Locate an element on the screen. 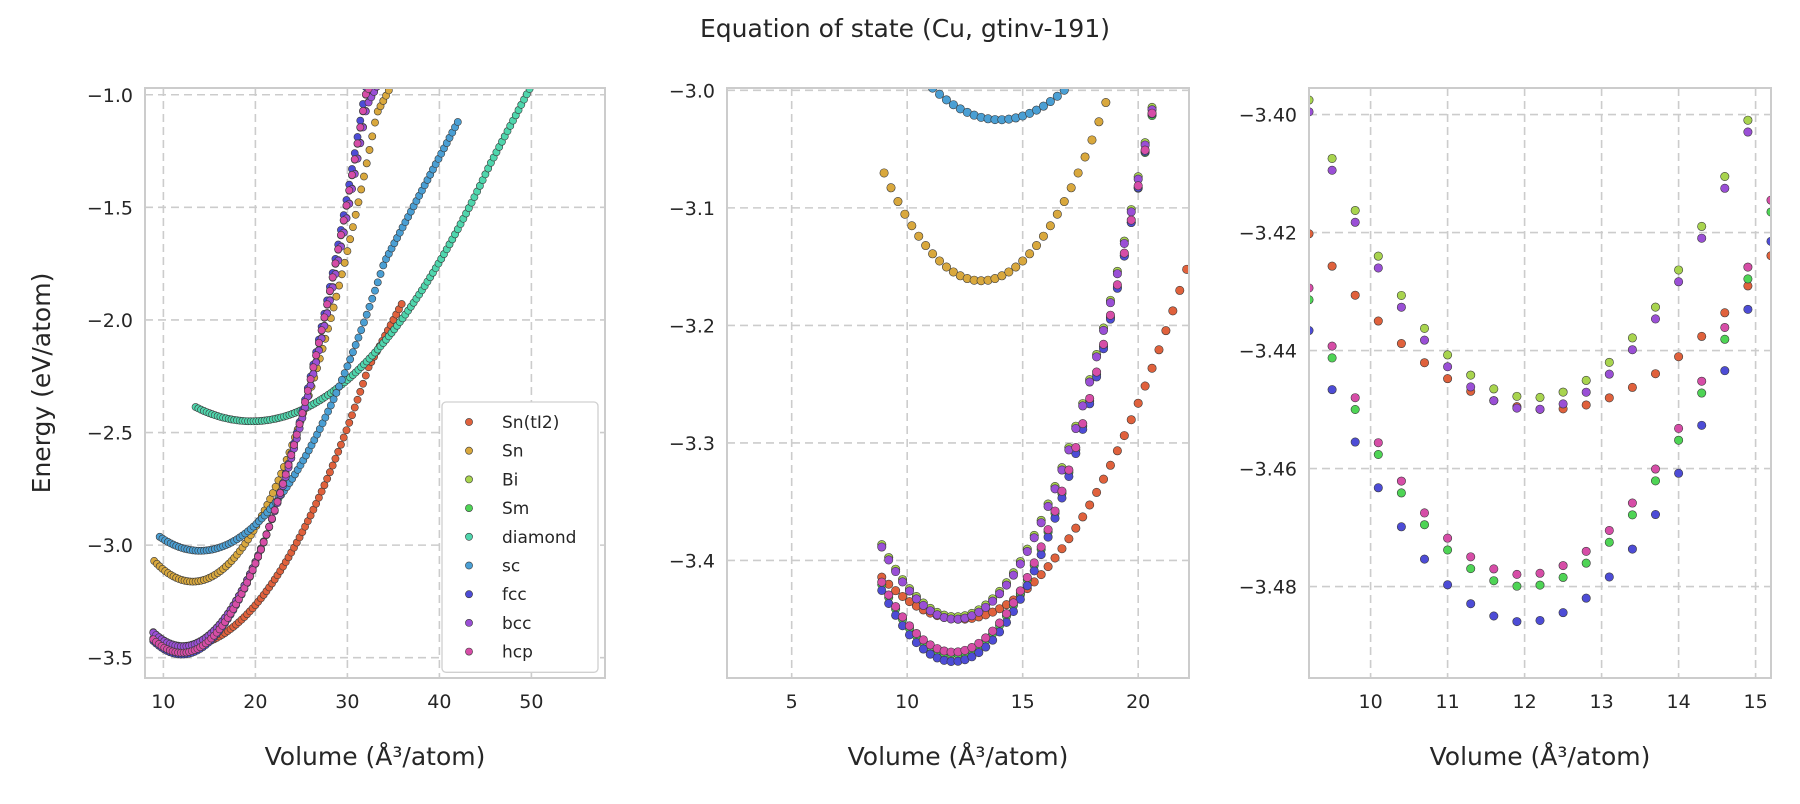 The image size is (1800, 804). x-axis-label: Volume (Å³/atom) is located at coordinates (375, 756).